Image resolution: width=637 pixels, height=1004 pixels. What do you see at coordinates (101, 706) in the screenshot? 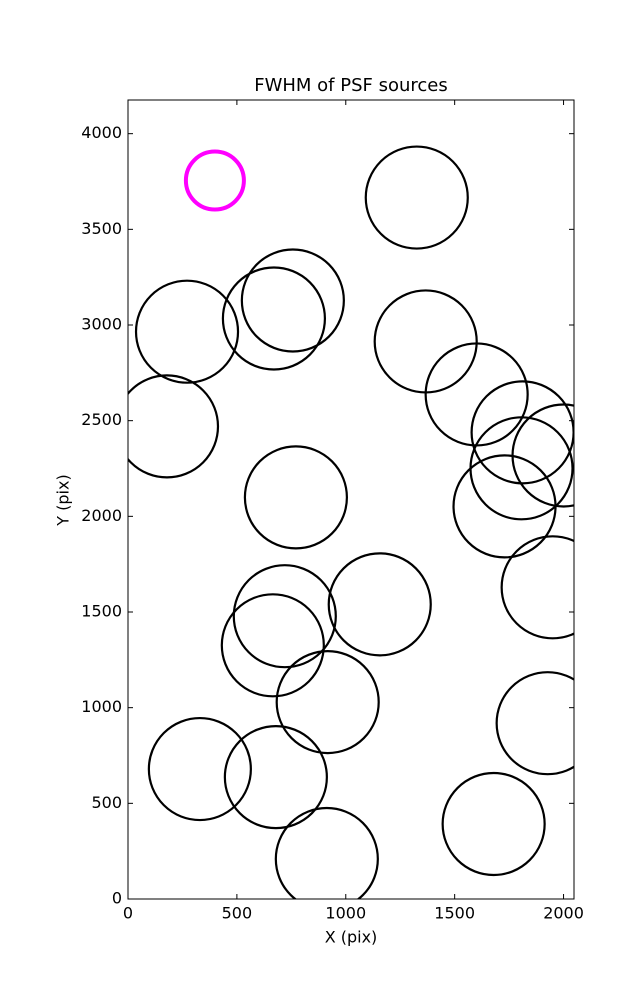
I see `y-tick-label: 1000` at bounding box center [101, 706].